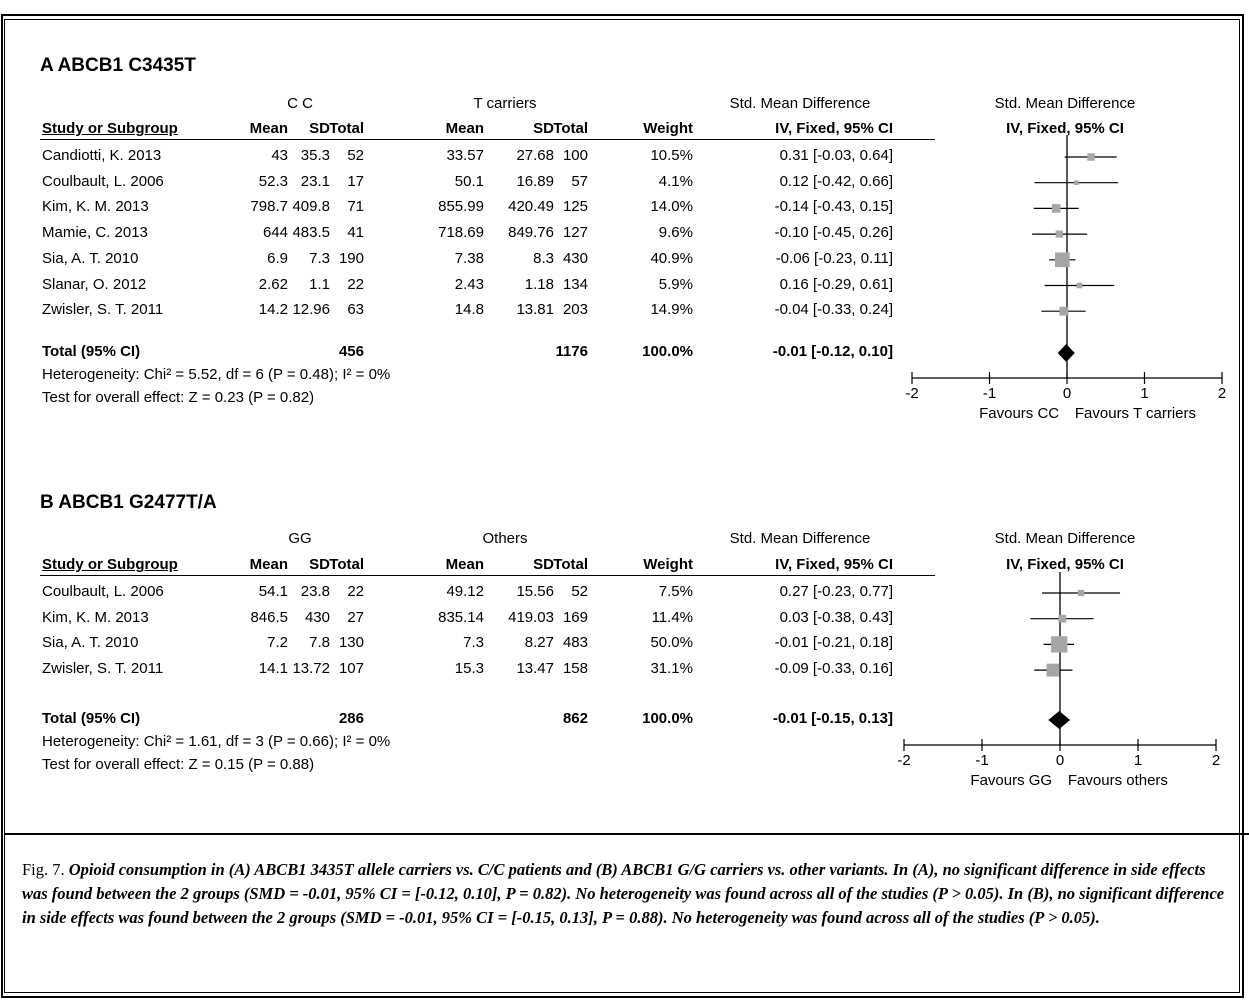 The height and width of the screenshot is (1002, 1249). What do you see at coordinates (487, 139) in the screenshot?
I see `header-rule` at bounding box center [487, 139].